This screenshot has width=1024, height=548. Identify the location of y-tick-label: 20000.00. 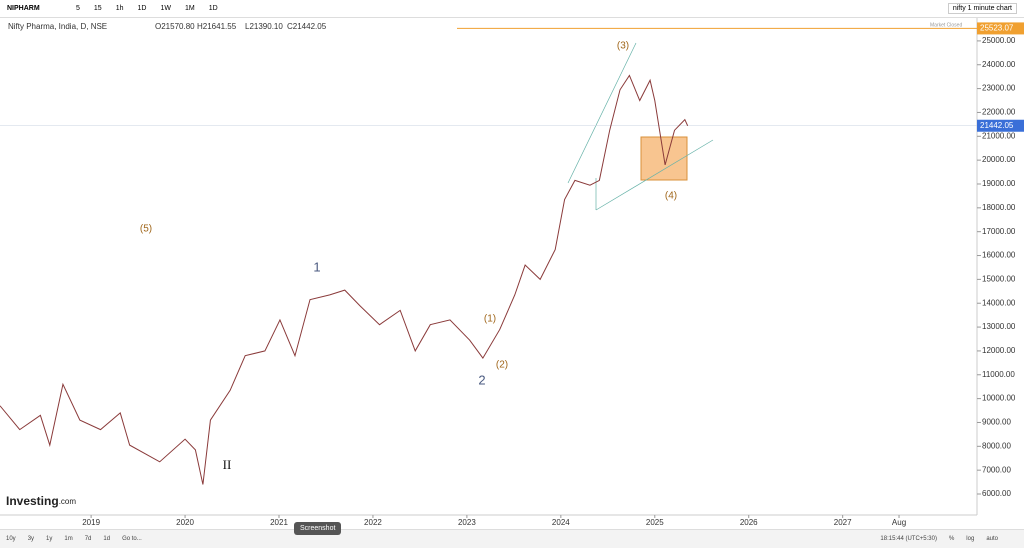
(999, 159).